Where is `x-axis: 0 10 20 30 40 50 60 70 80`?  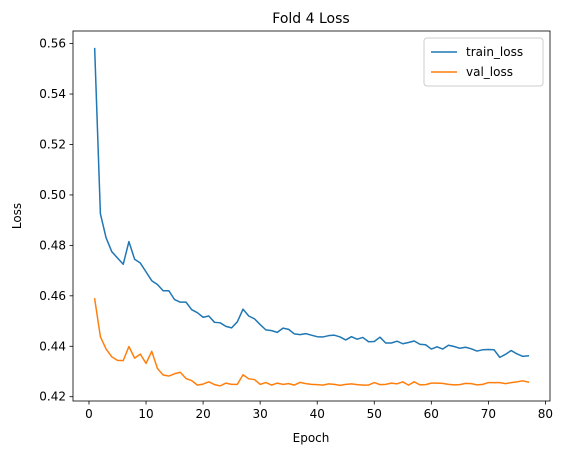 x-axis: 0 10 20 30 40 50 60 70 80 is located at coordinates (319, 411).